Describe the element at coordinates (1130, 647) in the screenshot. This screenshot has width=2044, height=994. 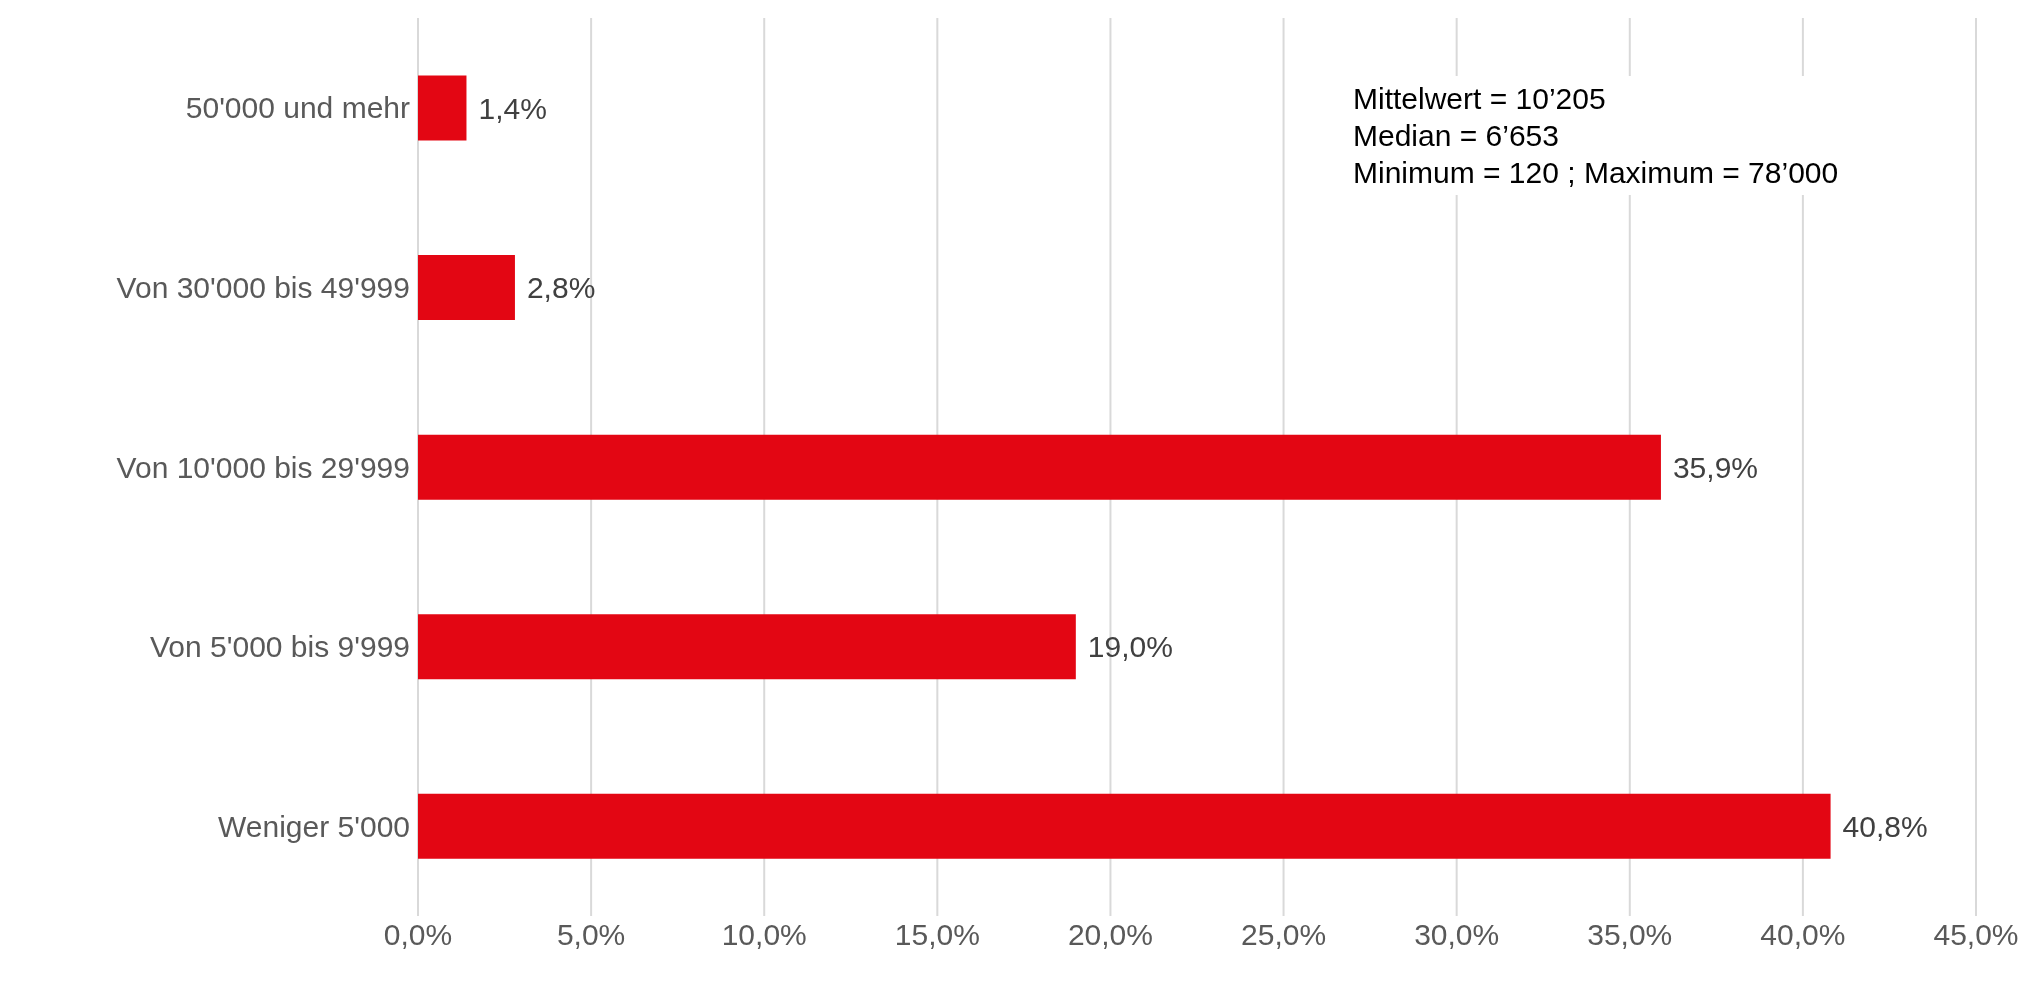
I see `data-label: 19,0%` at that location.